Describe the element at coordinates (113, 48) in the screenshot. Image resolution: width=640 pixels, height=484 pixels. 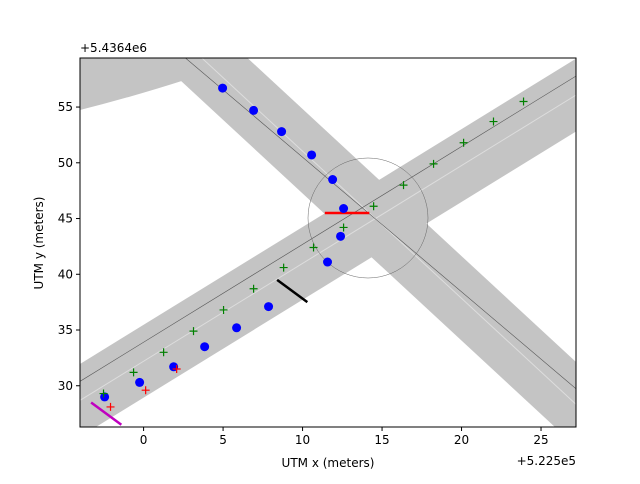
I see `y-offset: +5.4364e6` at that location.